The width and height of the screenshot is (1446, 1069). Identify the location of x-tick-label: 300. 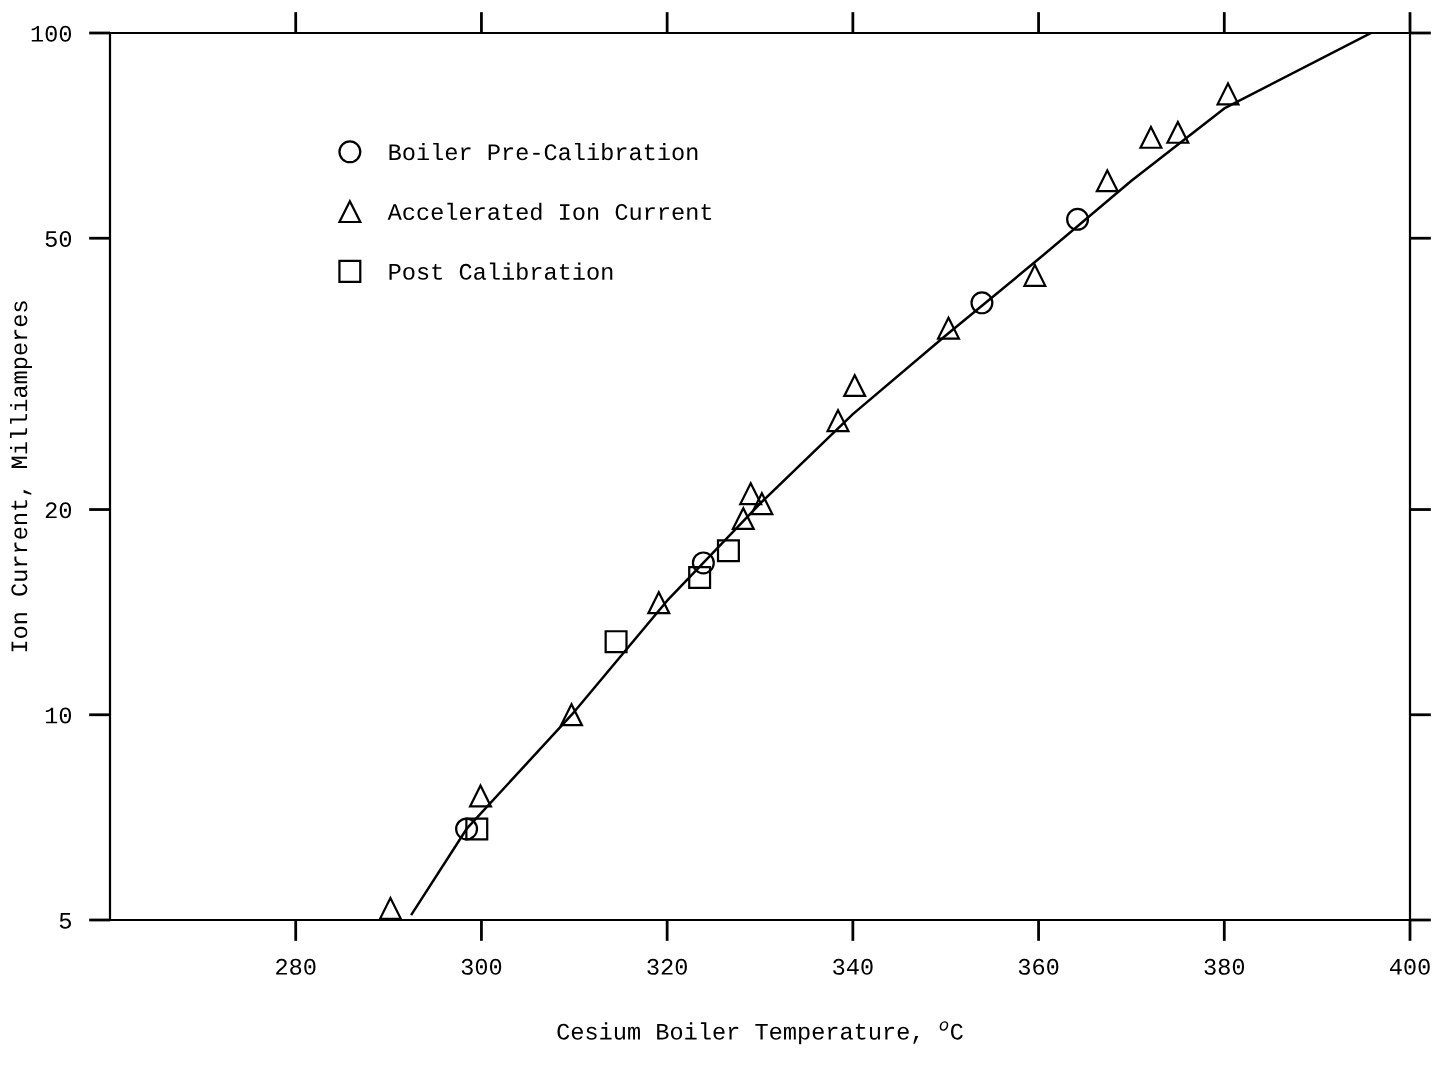
(481, 966).